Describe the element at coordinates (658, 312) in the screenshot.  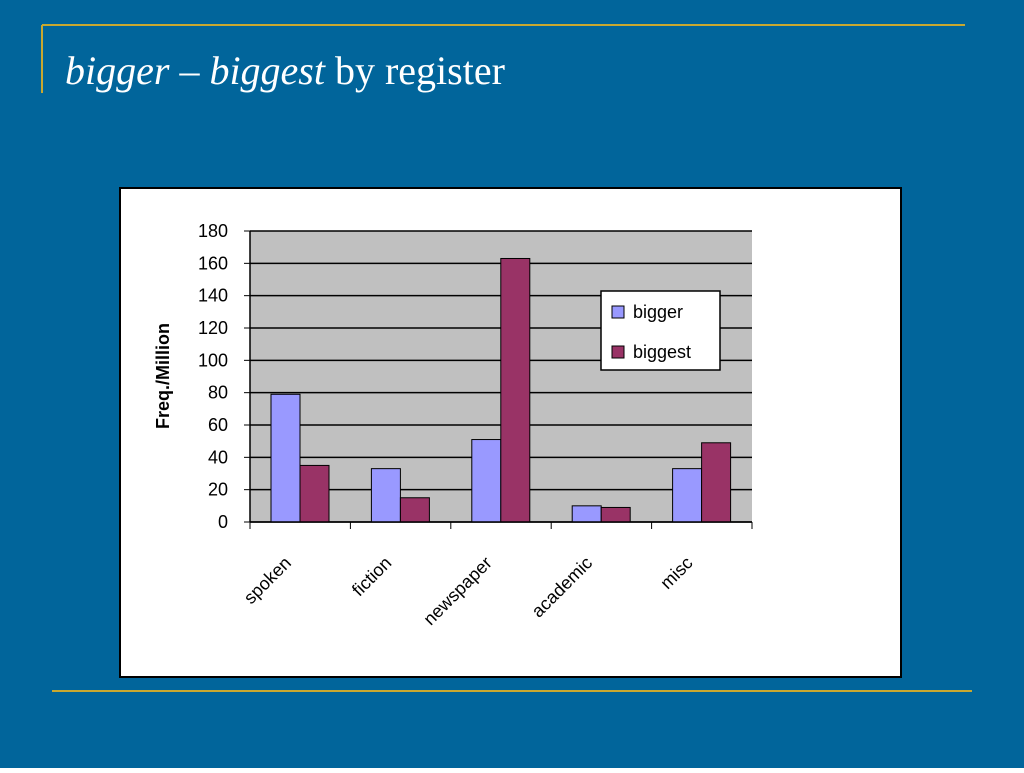
I see `legend-label: bigger` at that location.